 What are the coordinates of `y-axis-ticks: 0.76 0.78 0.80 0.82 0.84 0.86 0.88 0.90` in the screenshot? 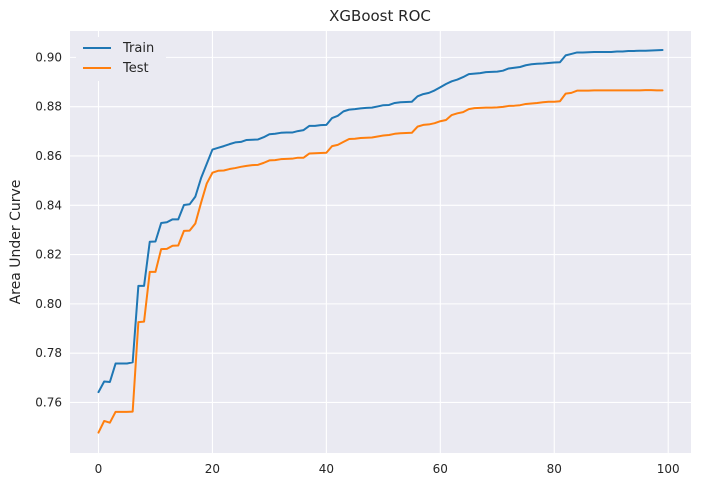 It's located at (48, 229).